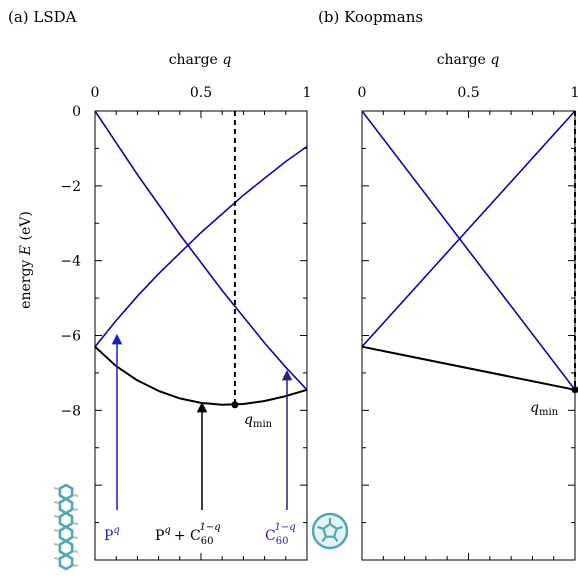 The height and width of the screenshot is (582, 578). Describe the element at coordinates (42, 17) in the screenshot. I see `panel-a-label: (a) LSDA` at that location.